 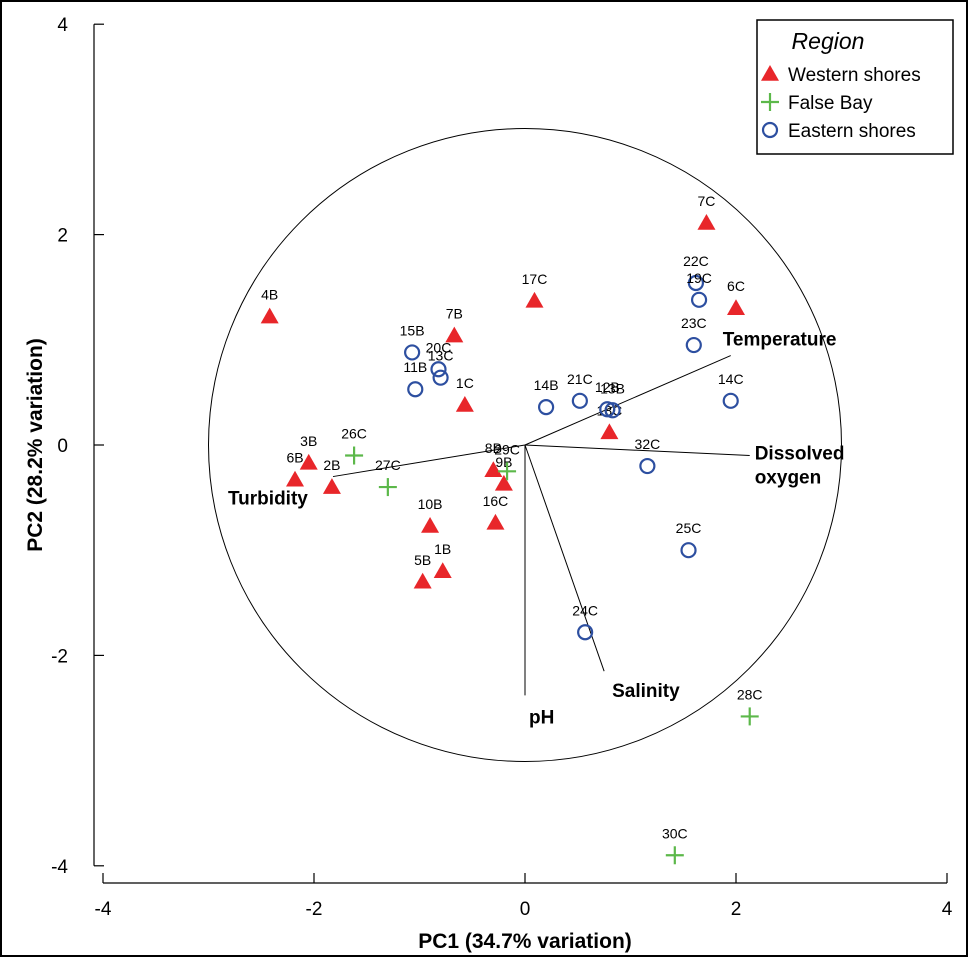 I want to click on legend-label-eastern-shores: Eastern shores, so click(x=852, y=131).